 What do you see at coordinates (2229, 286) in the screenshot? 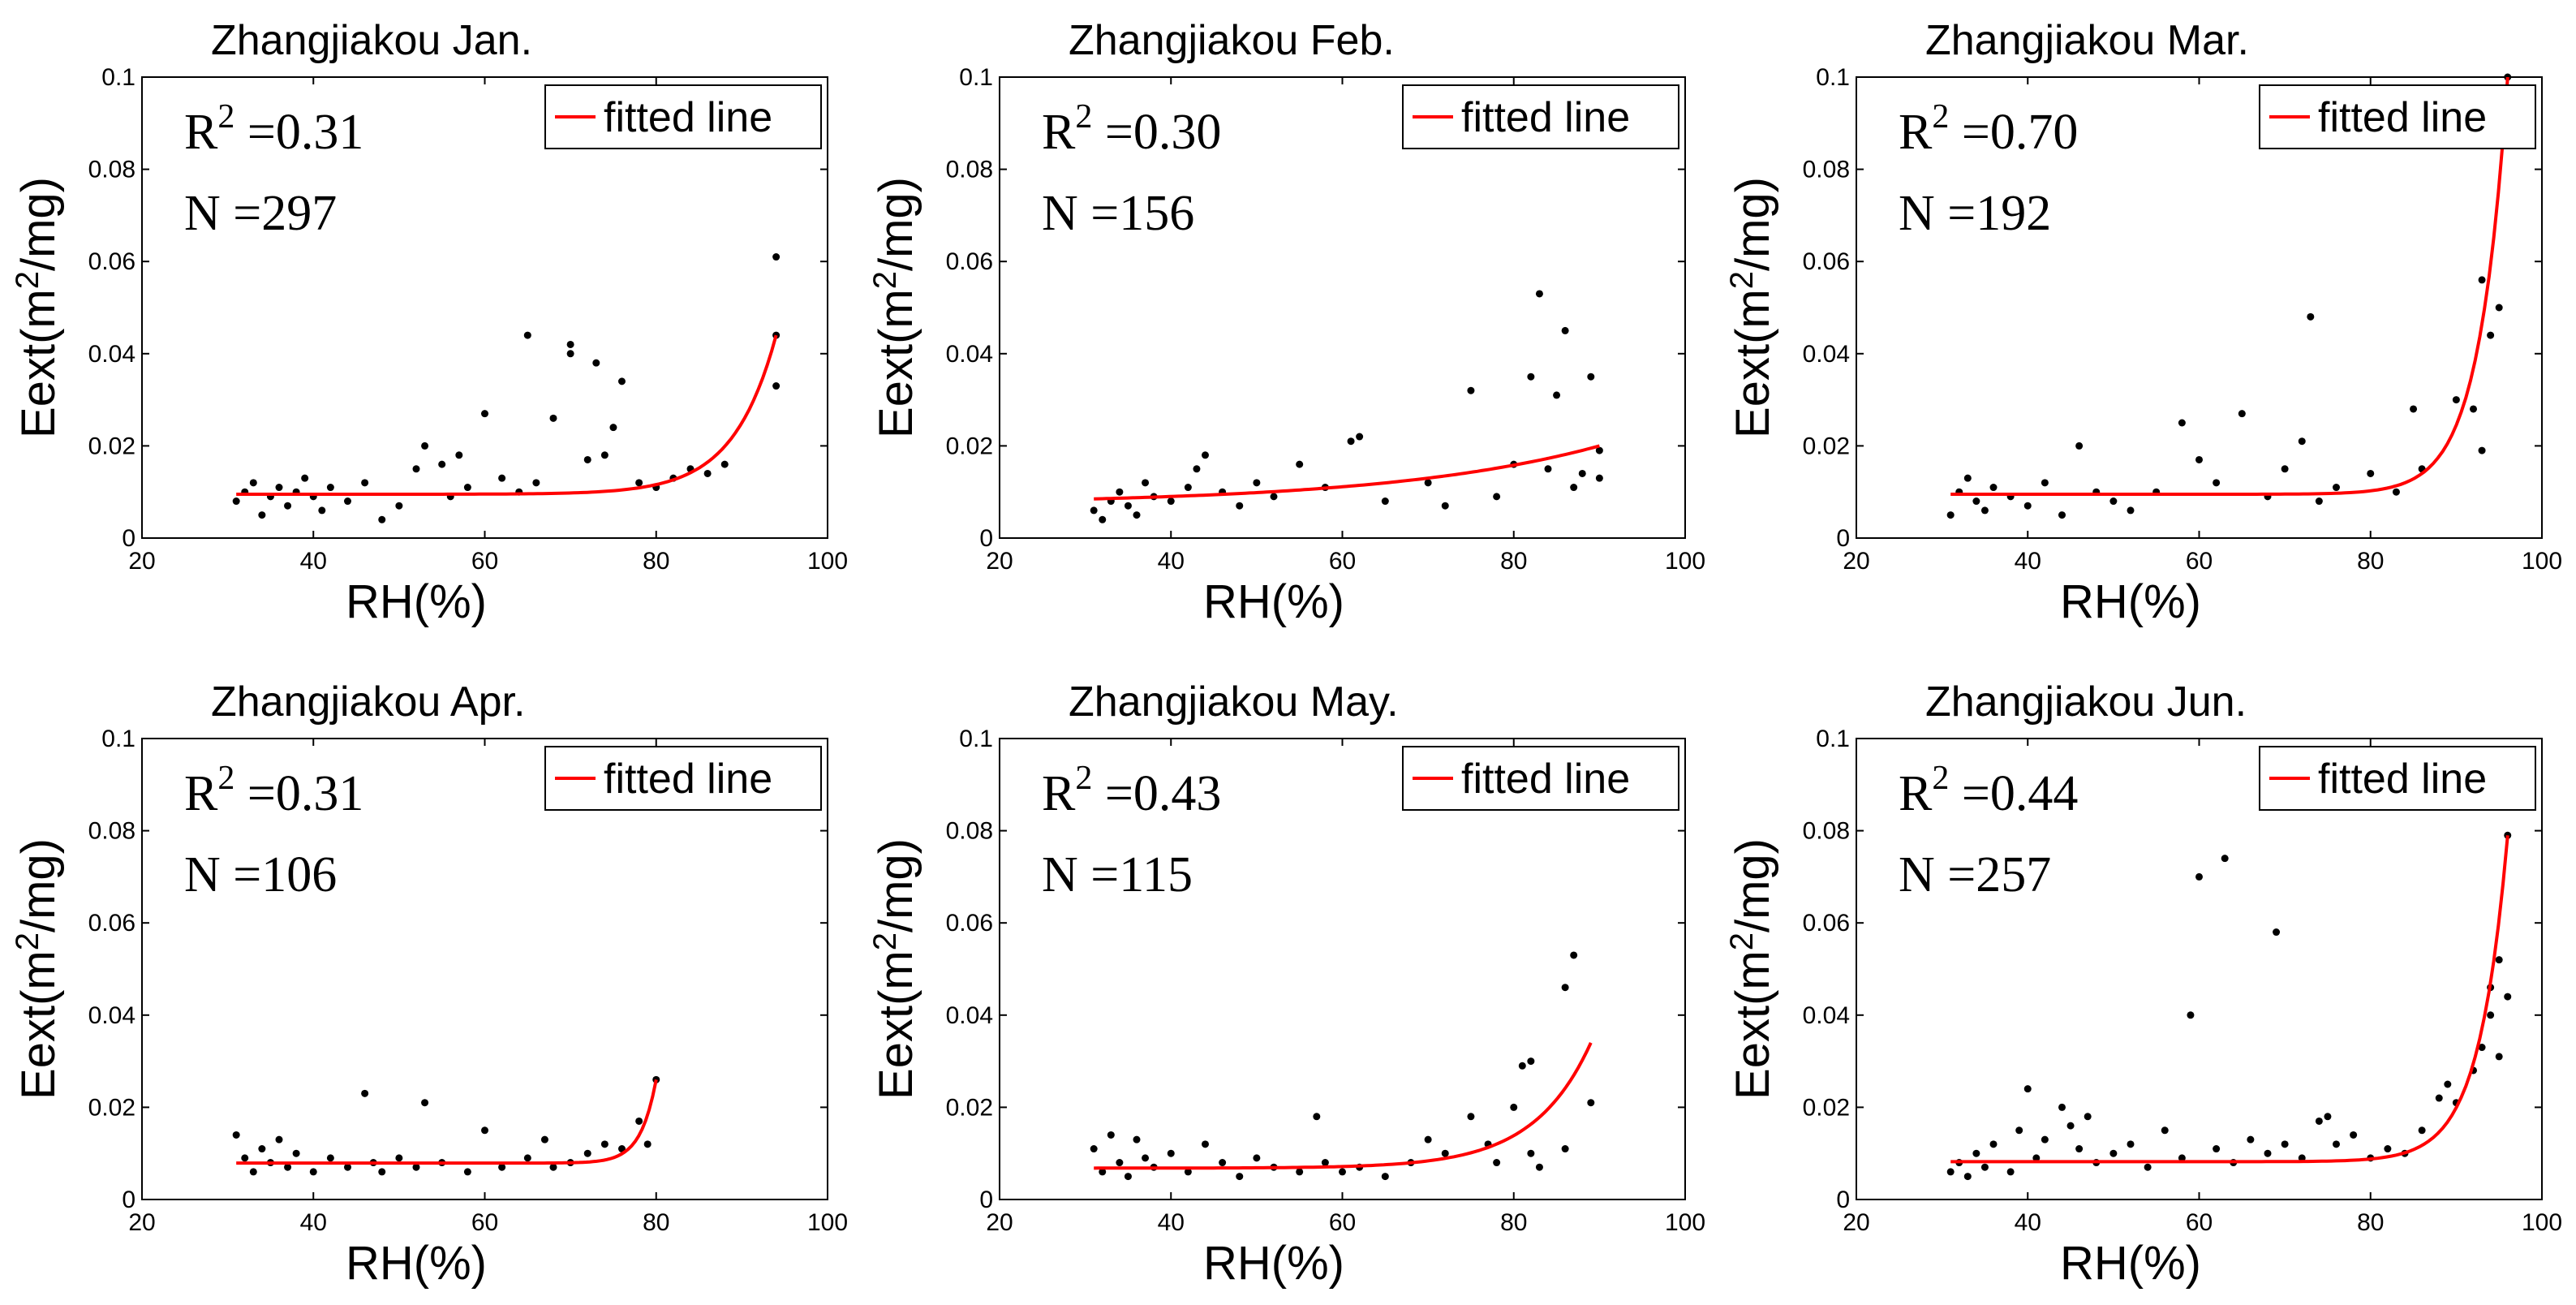
I see `fitted-line` at bounding box center [2229, 286].